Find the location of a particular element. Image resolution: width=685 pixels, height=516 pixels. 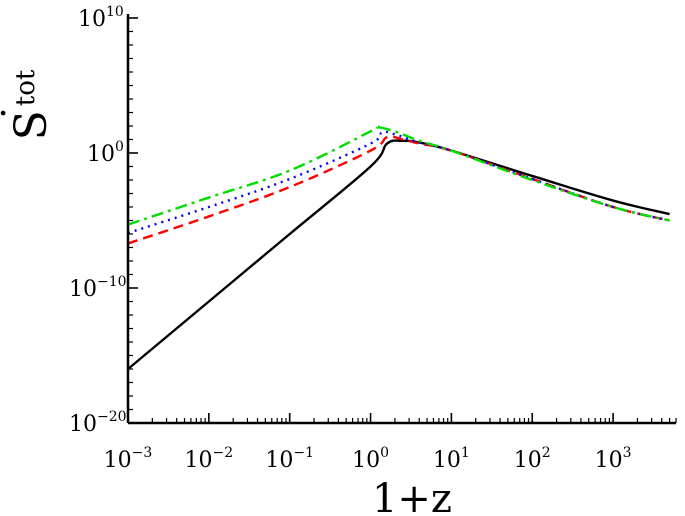

y-axis-title-sub: tot is located at coordinates (26, 87).